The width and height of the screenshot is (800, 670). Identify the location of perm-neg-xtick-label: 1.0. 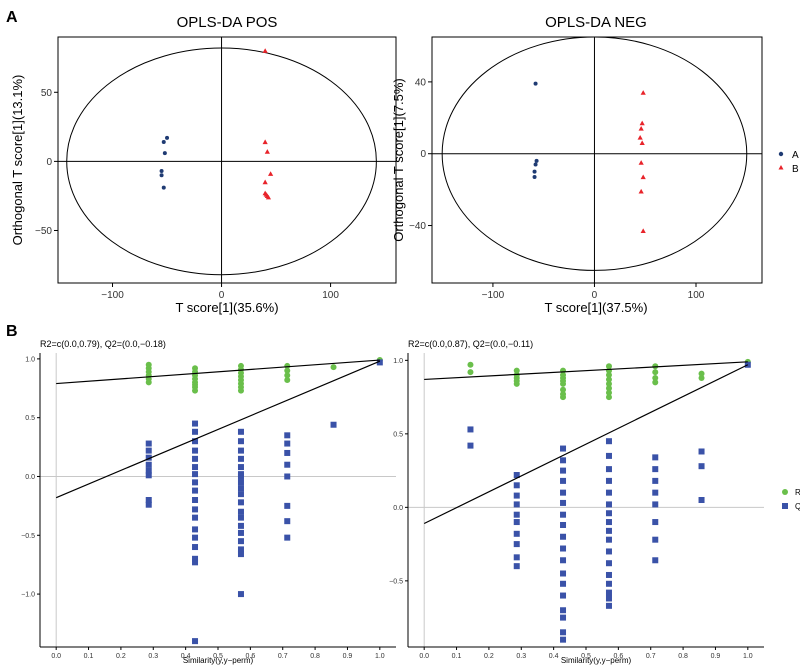
(748, 656).